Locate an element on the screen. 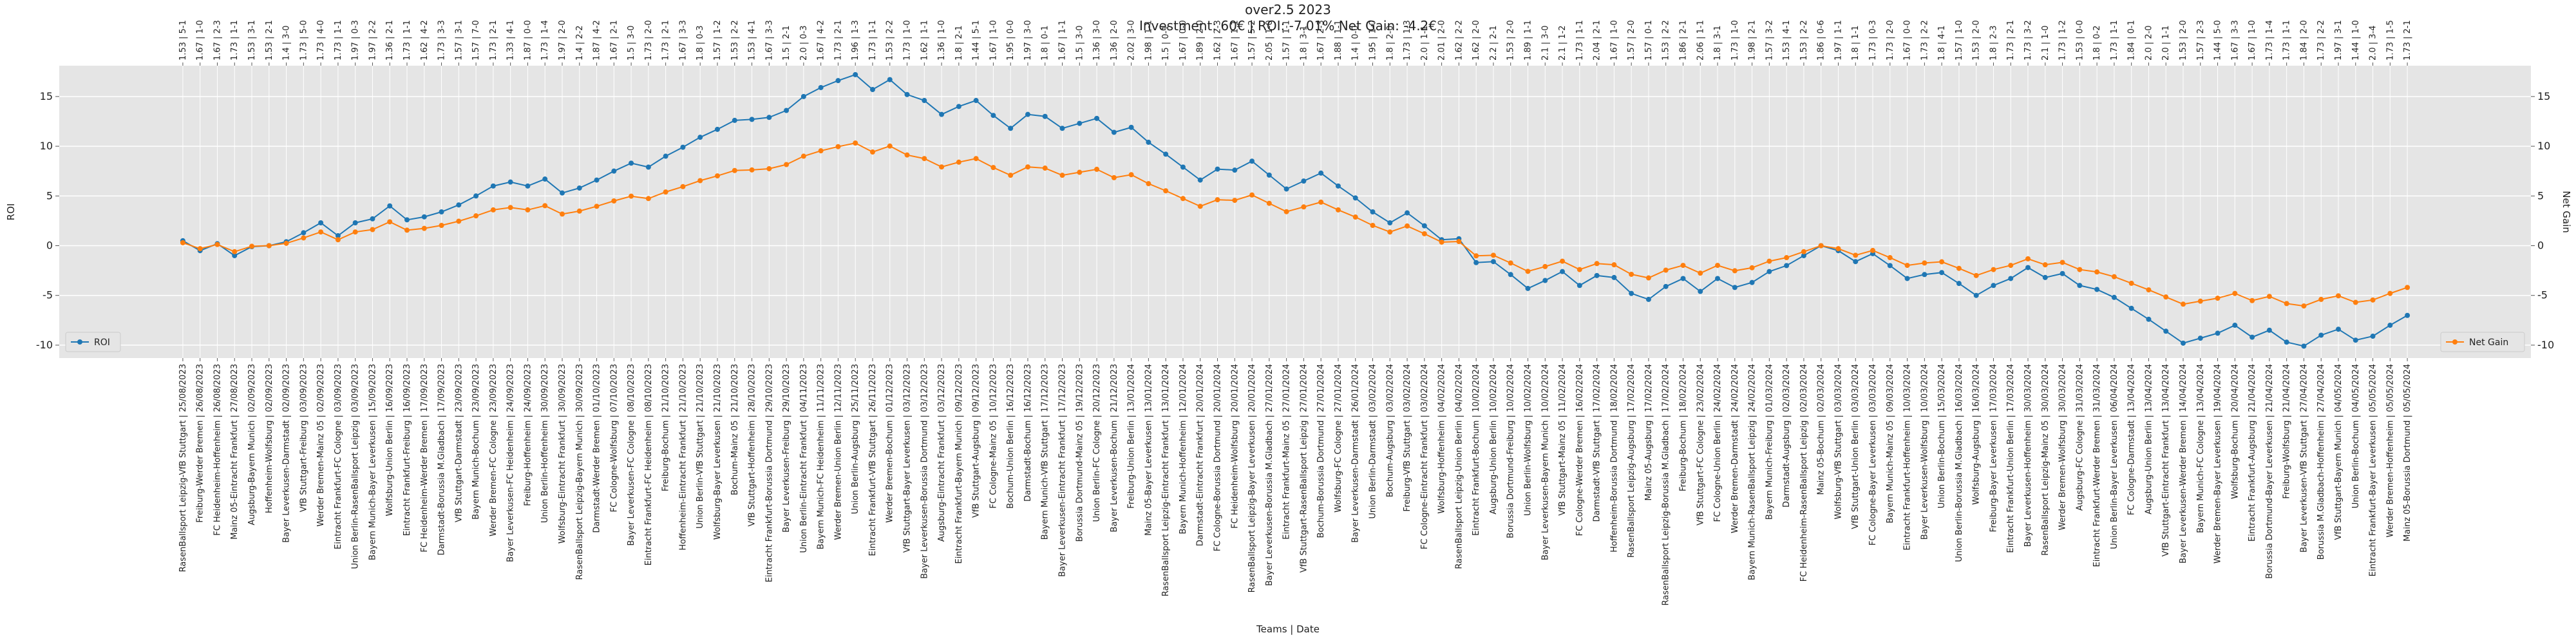 The width and height of the screenshot is (2576, 644). top-tick-label: 1.73 | 1-1 is located at coordinates (338, 40).